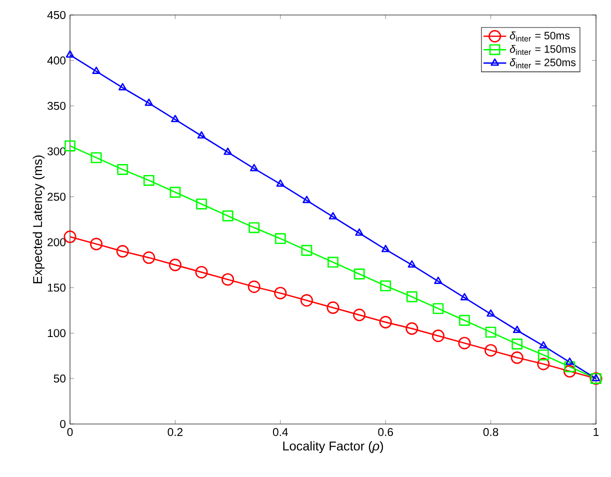  Describe the element at coordinates (57, 196) in the screenshot. I see `y-tick-label: 250` at that location.